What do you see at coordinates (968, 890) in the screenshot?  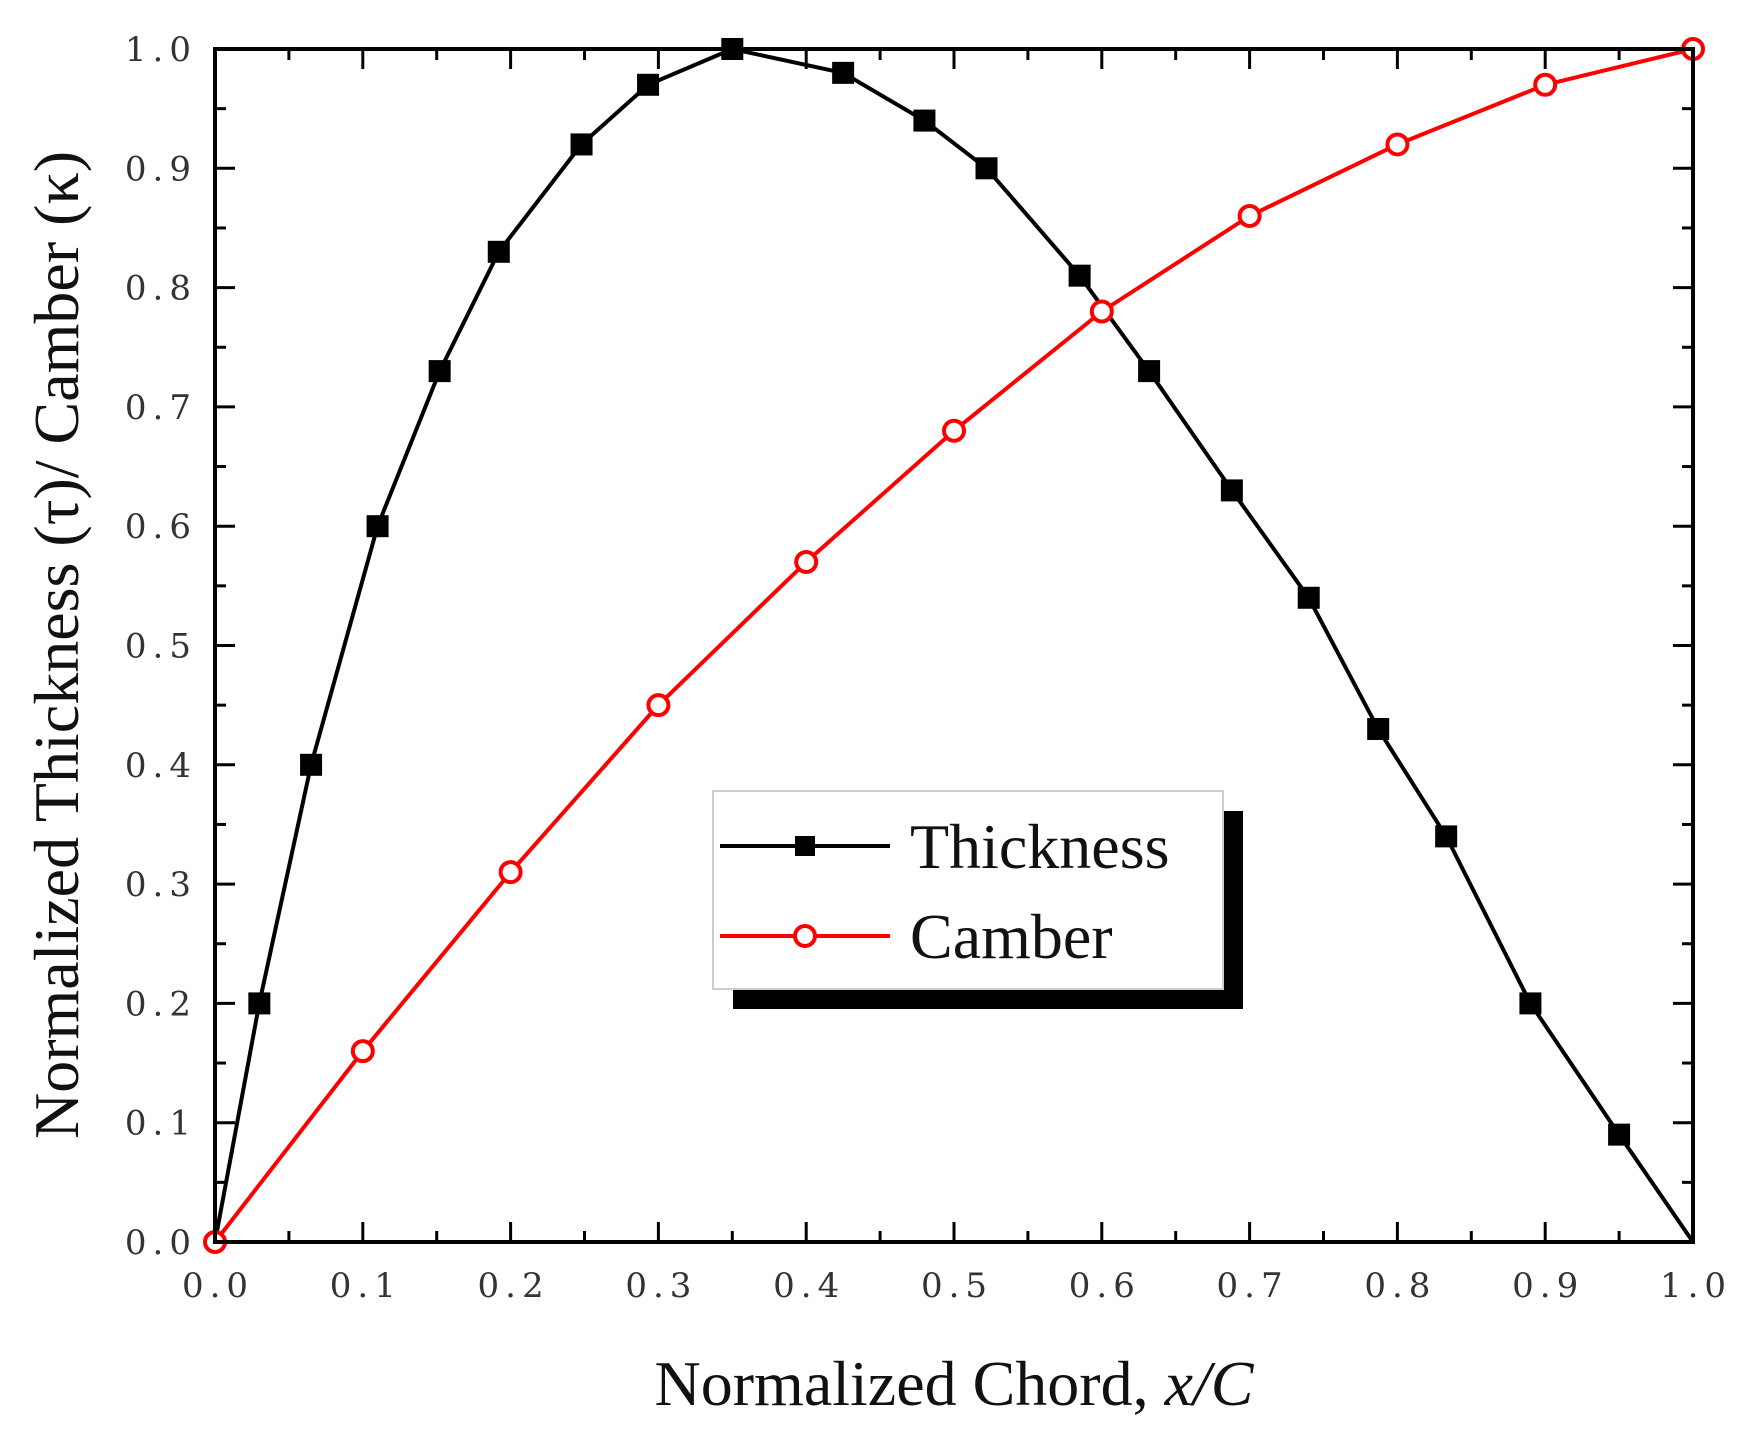 I see `legend-box` at bounding box center [968, 890].